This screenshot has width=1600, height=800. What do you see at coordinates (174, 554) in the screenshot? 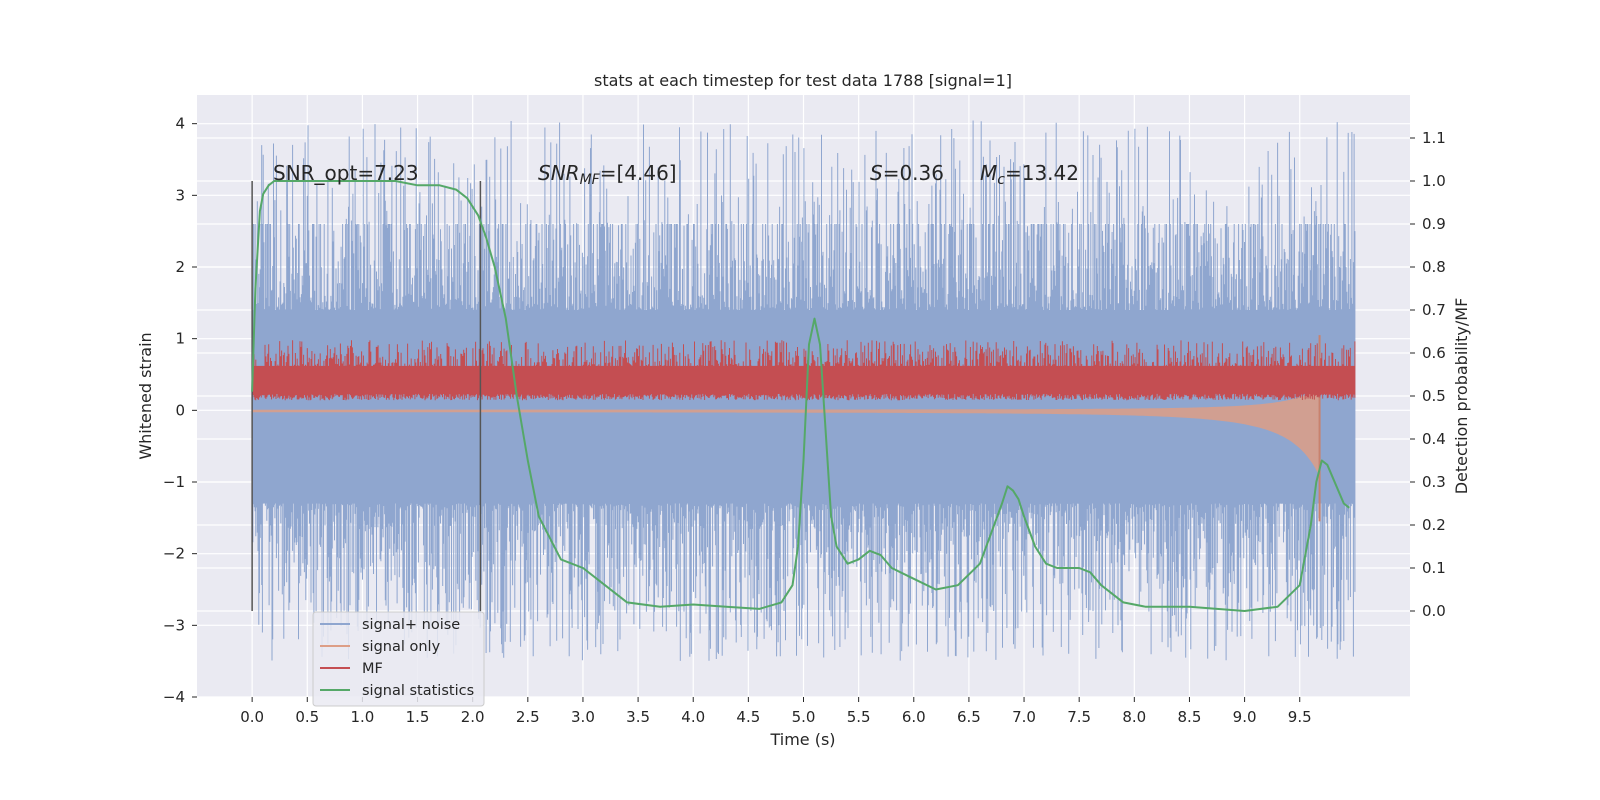
I see `yl-tick-label-2: −2` at bounding box center [174, 554].